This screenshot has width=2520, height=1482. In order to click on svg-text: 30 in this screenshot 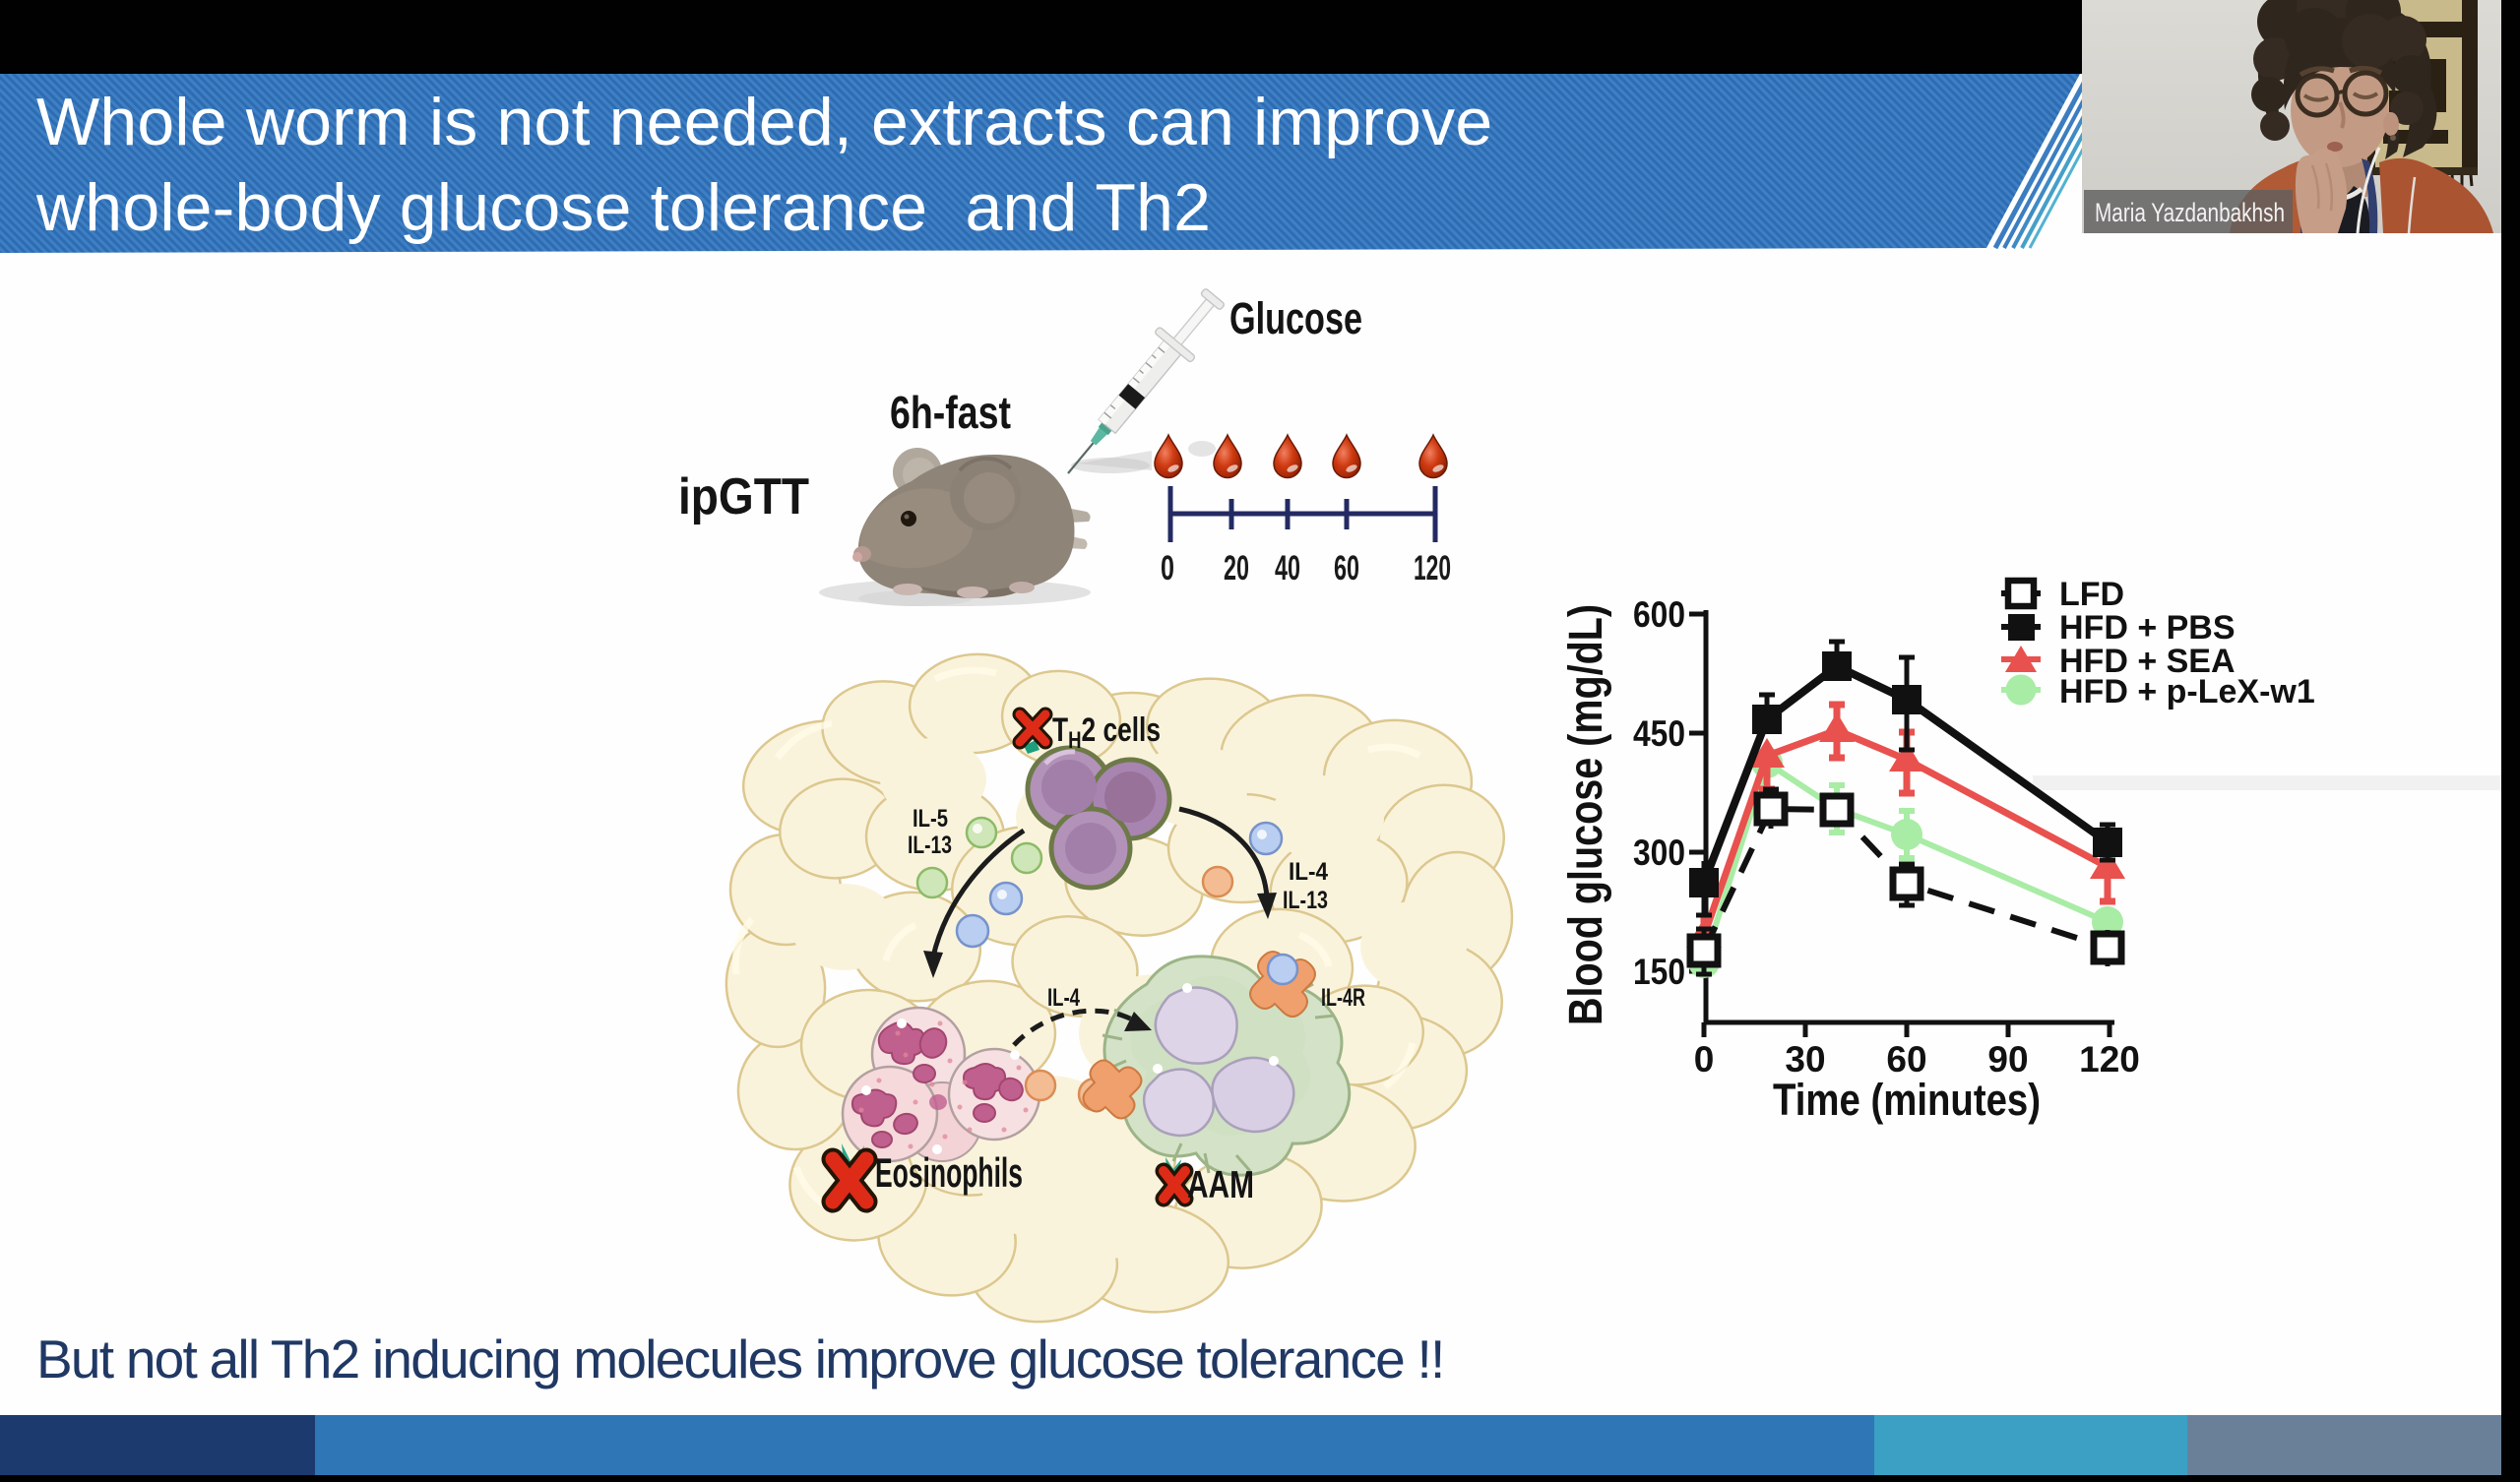, I will do `click(1805, 1059)`.